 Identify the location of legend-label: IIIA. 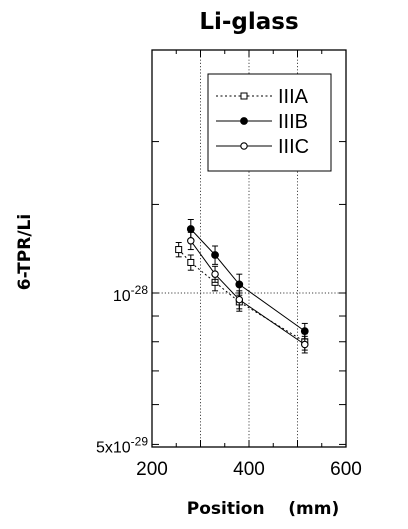
(293, 97).